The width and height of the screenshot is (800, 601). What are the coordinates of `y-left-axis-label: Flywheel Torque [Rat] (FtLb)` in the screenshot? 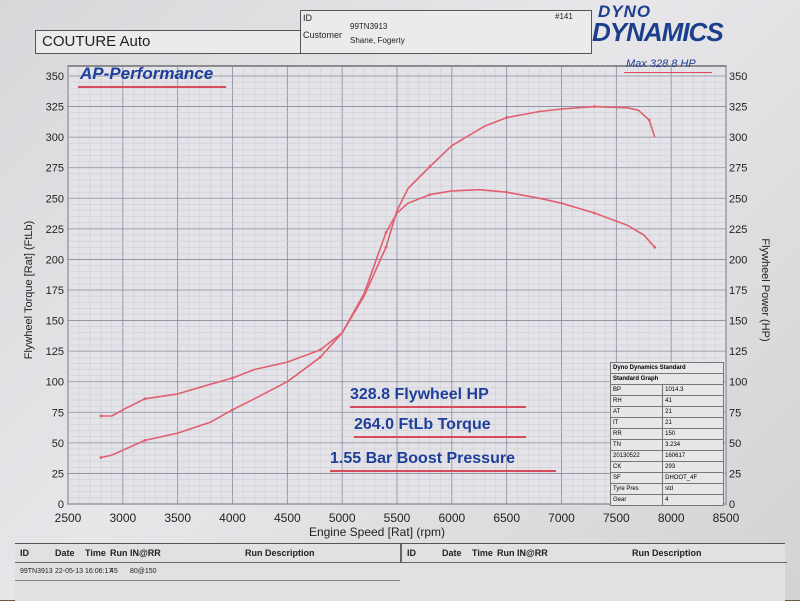 It's located at (29, 290).